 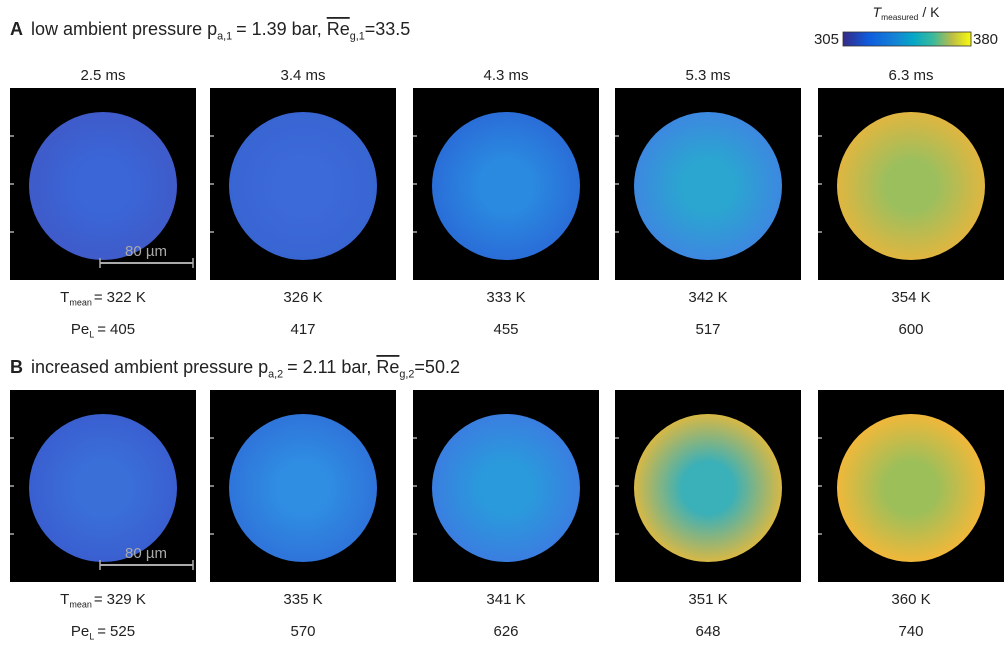 What do you see at coordinates (142, 367) in the screenshot?
I see `text-part: increased ambient pressure` at bounding box center [142, 367].